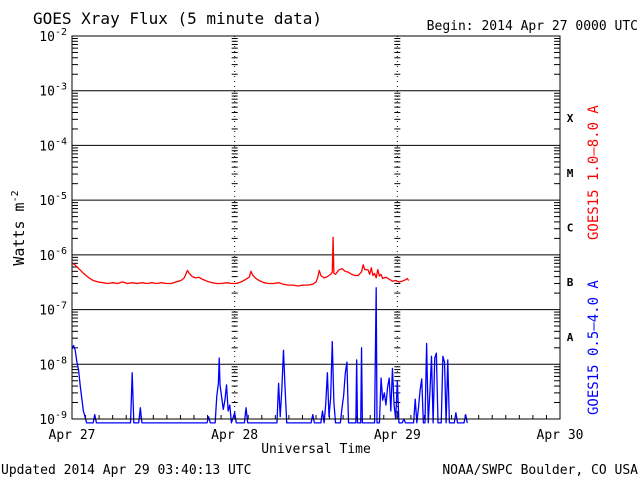  What do you see at coordinates (316, 435) in the screenshot?
I see `x-tick-labels: Apr 27 Apr 28 Apr 29 Apr 30` at bounding box center [316, 435].